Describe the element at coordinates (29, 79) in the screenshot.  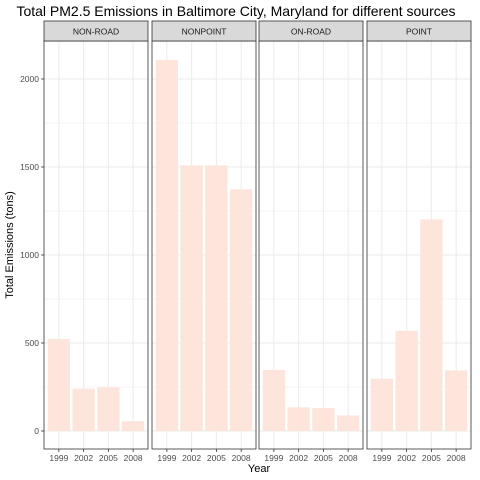
I see `y-tick-label: 2000` at that location.